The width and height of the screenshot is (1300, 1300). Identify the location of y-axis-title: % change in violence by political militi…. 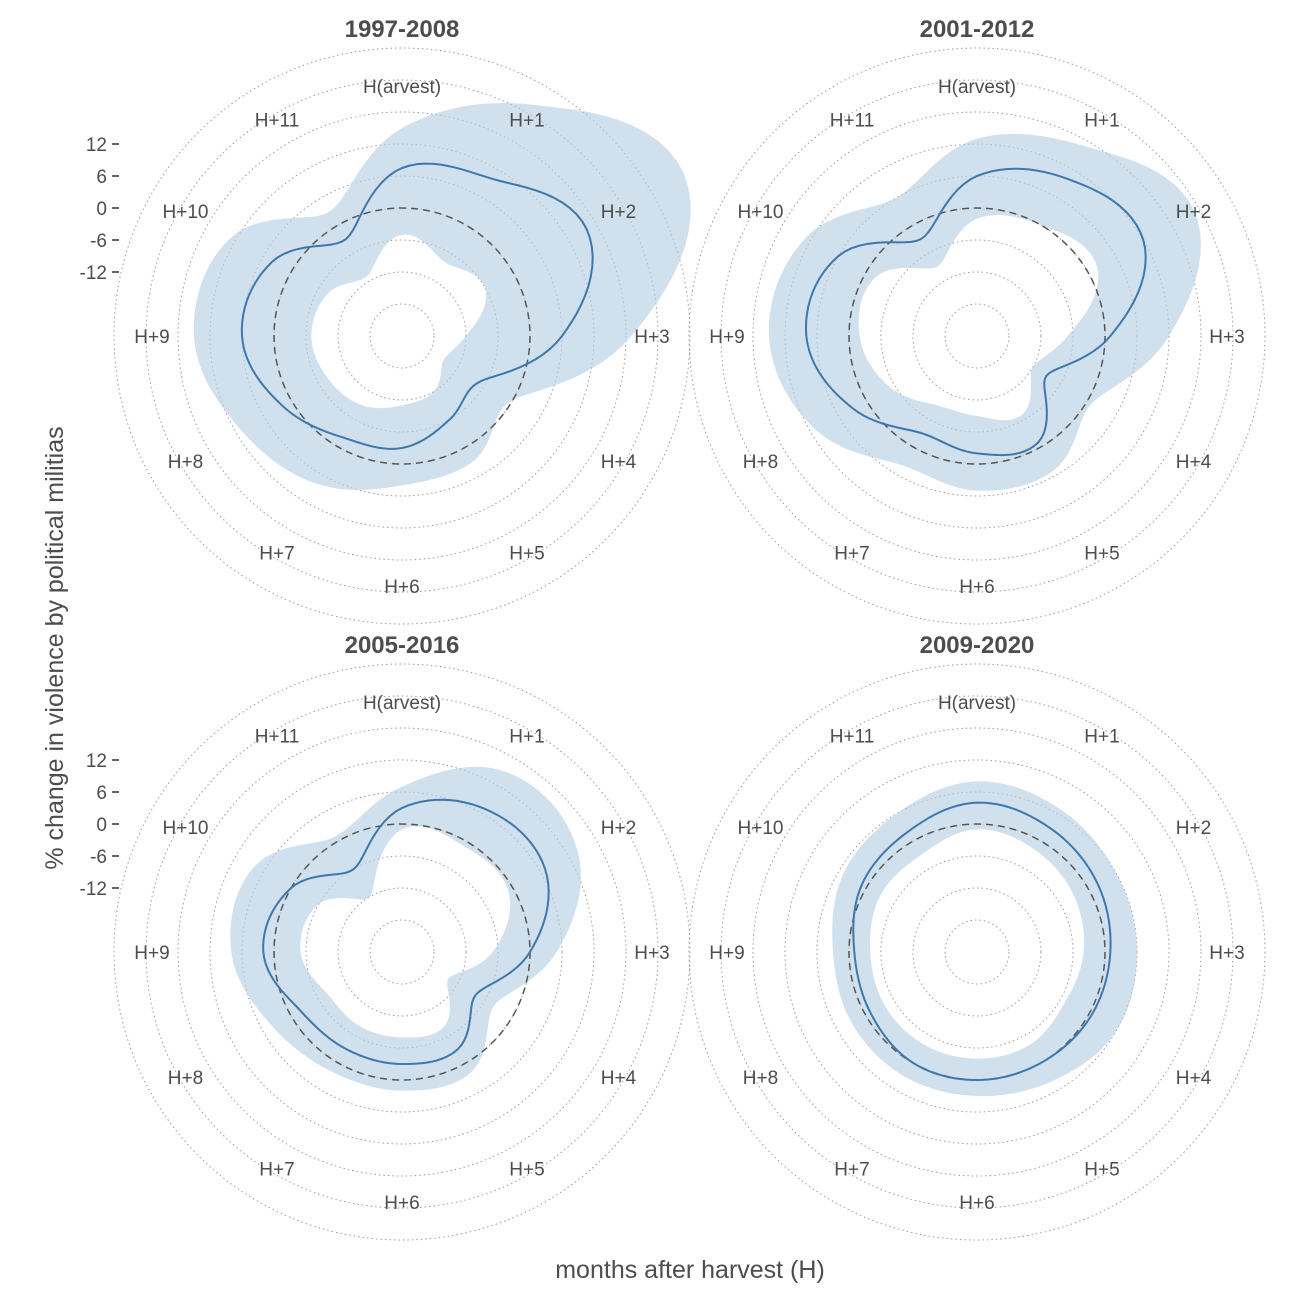
(55, 647).